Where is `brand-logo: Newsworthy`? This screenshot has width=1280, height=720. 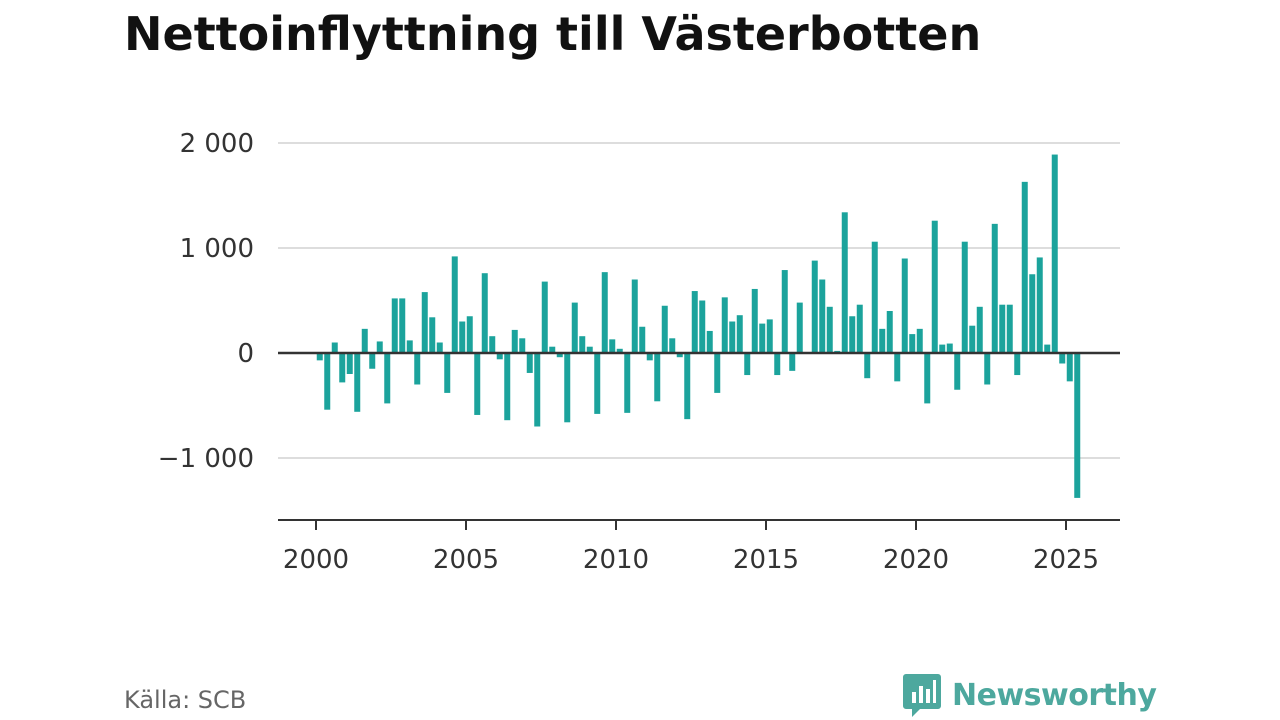 brand-logo: Newsworthy is located at coordinates (1029, 695).